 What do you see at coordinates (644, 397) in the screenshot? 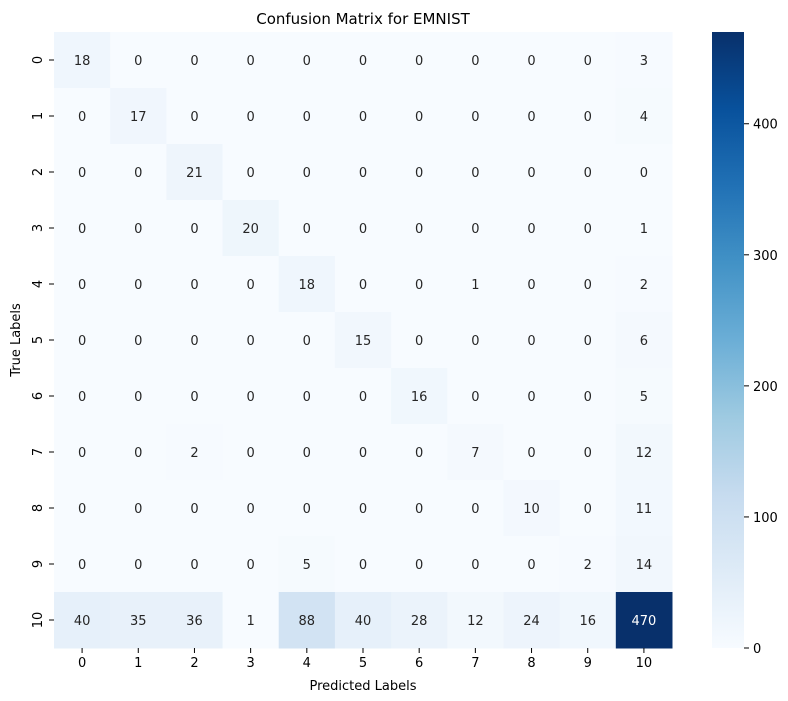
I see `cell-value-label: 5` at bounding box center [644, 397].